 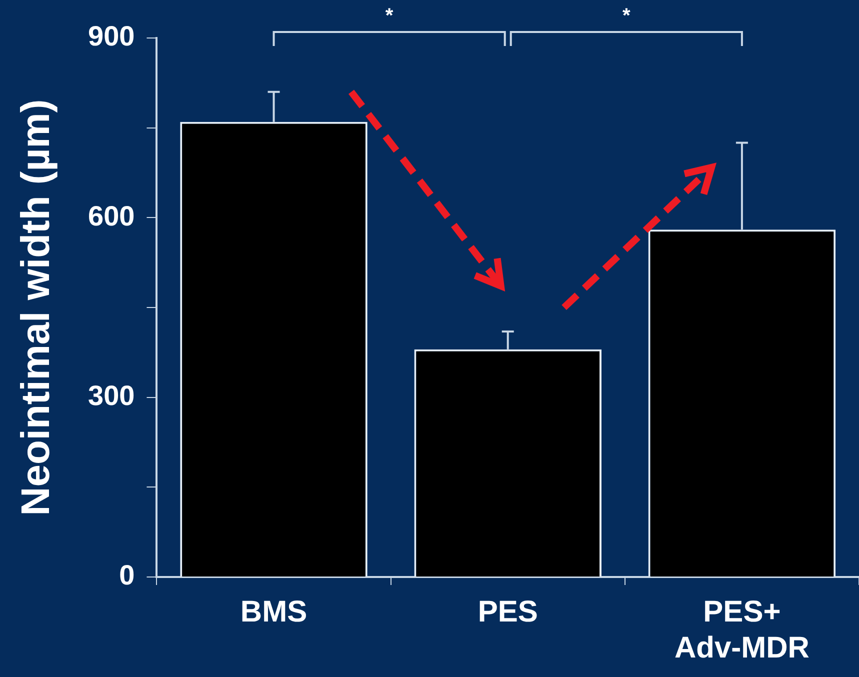 What do you see at coordinates (127, 575) in the screenshot?
I see `y-tick-label: 0` at bounding box center [127, 575].